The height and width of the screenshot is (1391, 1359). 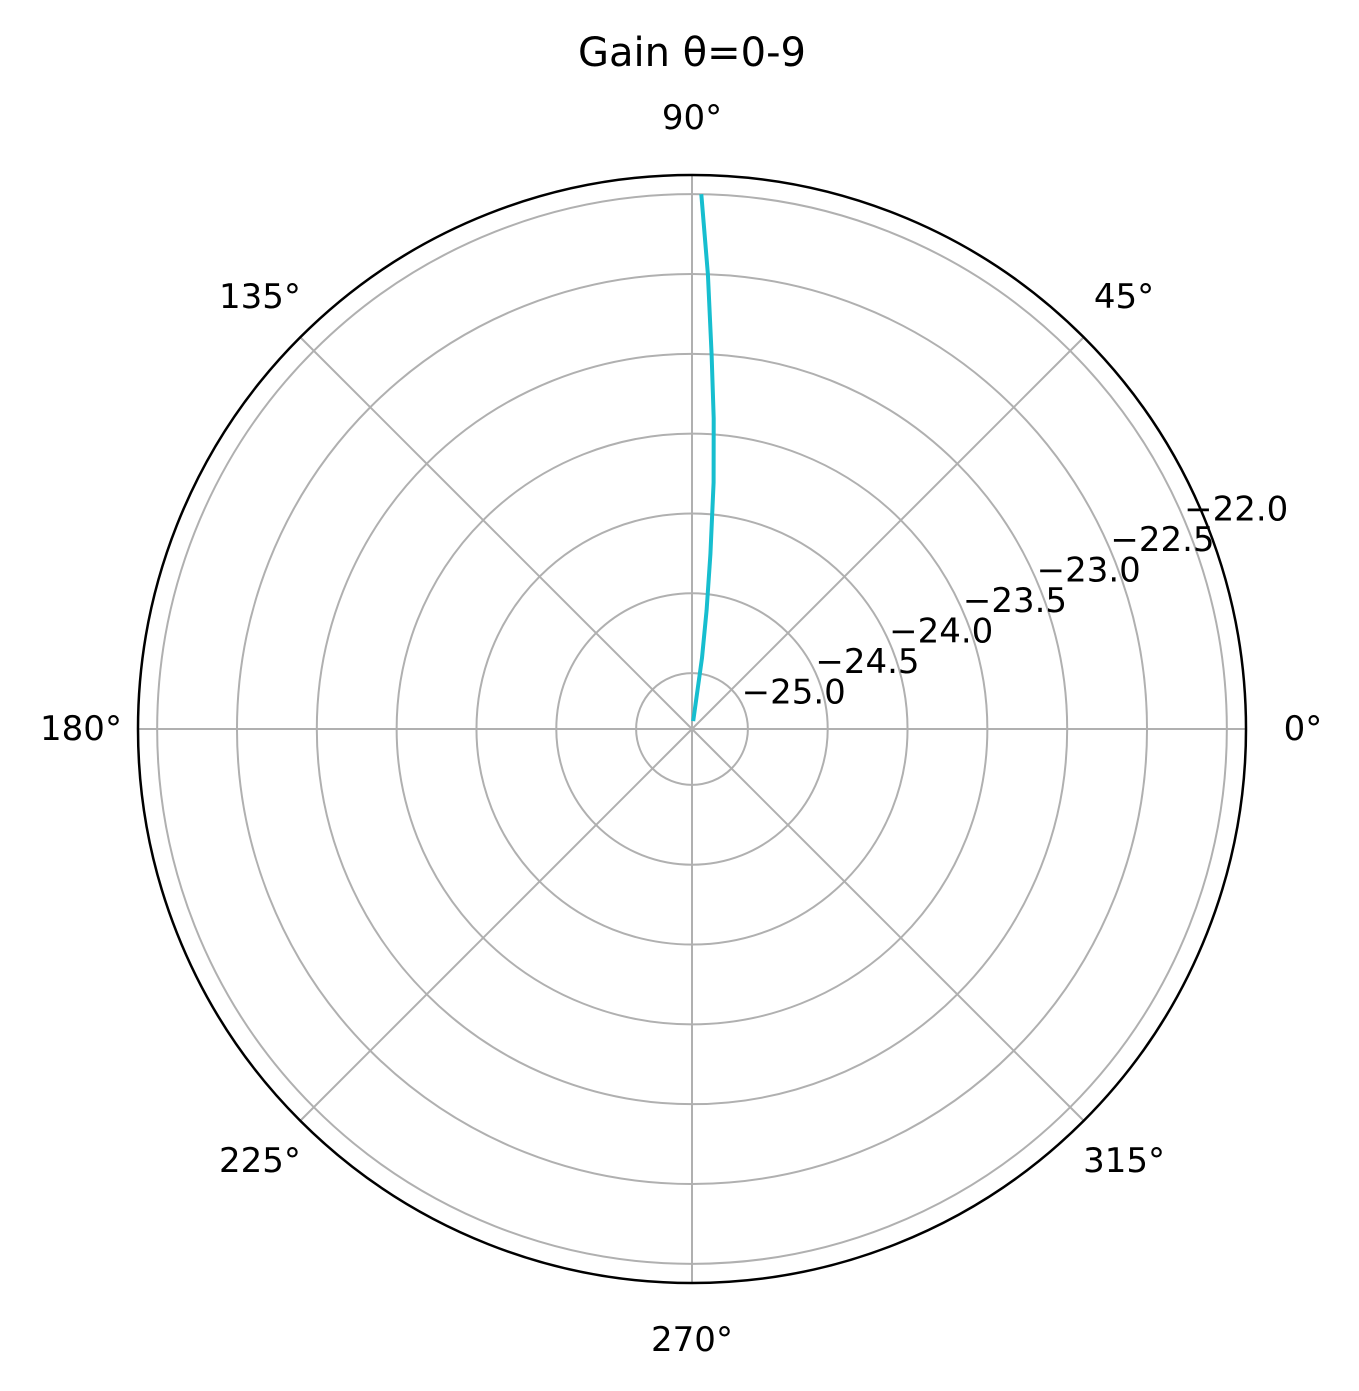 What do you see at coordinates (1162, 540) in the screenshot?
I see `radial-tick-label-5: −22.5` at bounding box center [1162, 540].